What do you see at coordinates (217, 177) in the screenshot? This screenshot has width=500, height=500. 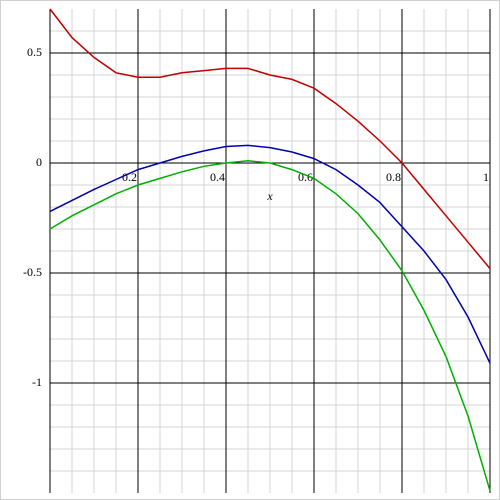 I see `x-tick-label: 0.4` at bounding box center [217, 177].